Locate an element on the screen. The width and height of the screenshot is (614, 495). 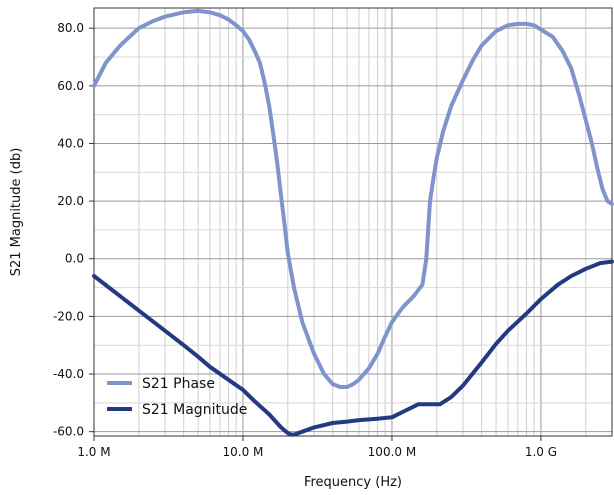
y-tick-label: -40.0 is located at coordinates (68, 374).